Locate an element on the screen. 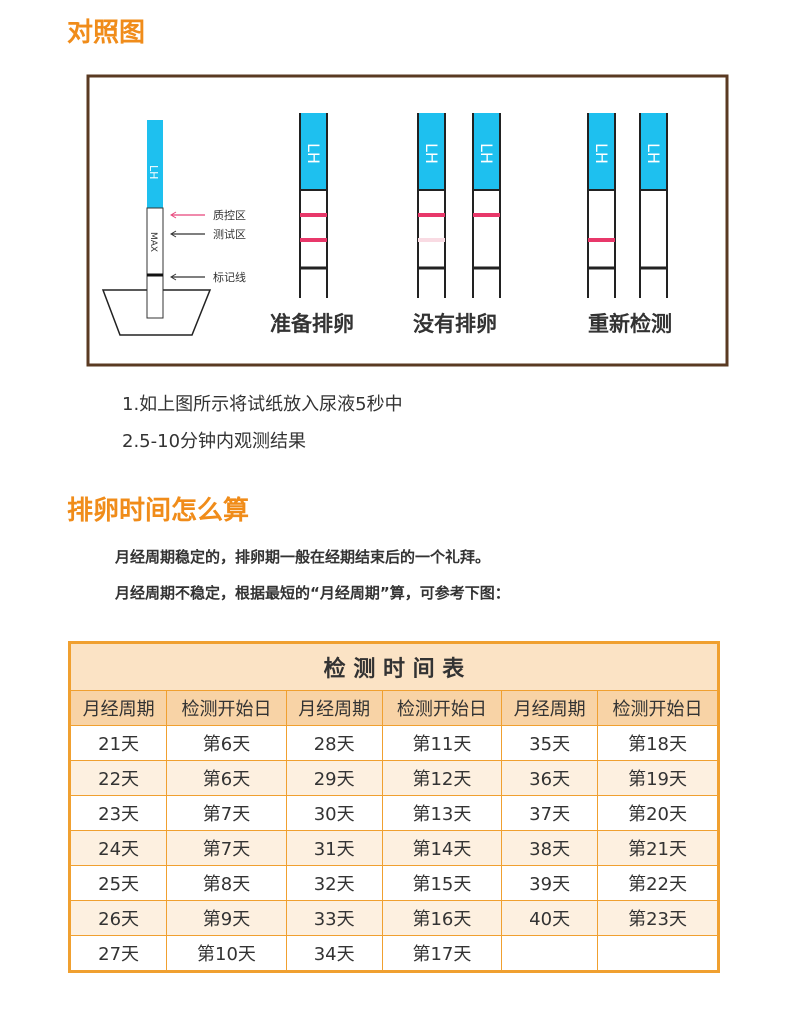 The height and width of the screenshot is (1024, 790). cell: 23天 is located at coordinates (118, 813).